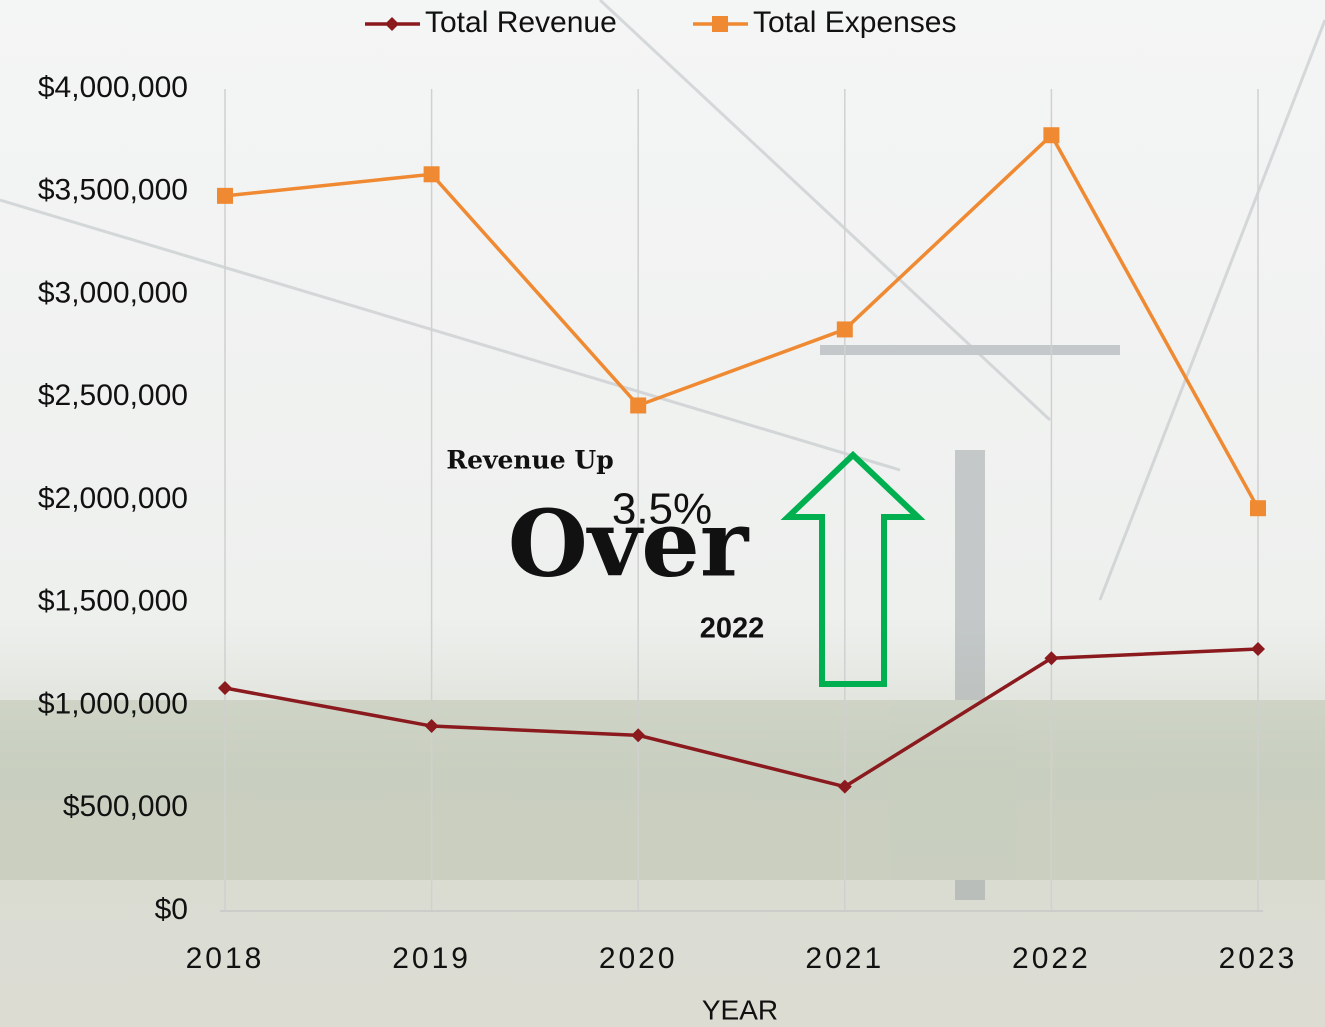  I want to click on x-tick-label: 2021, so click(844, 958).